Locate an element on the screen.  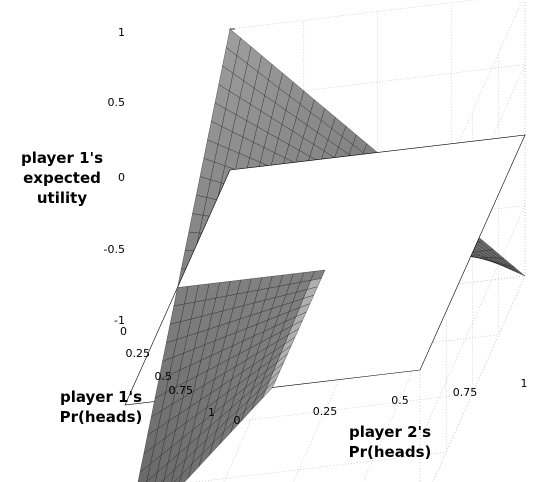
z-tick-label: 0.5 is located at coordinates (117, 102).